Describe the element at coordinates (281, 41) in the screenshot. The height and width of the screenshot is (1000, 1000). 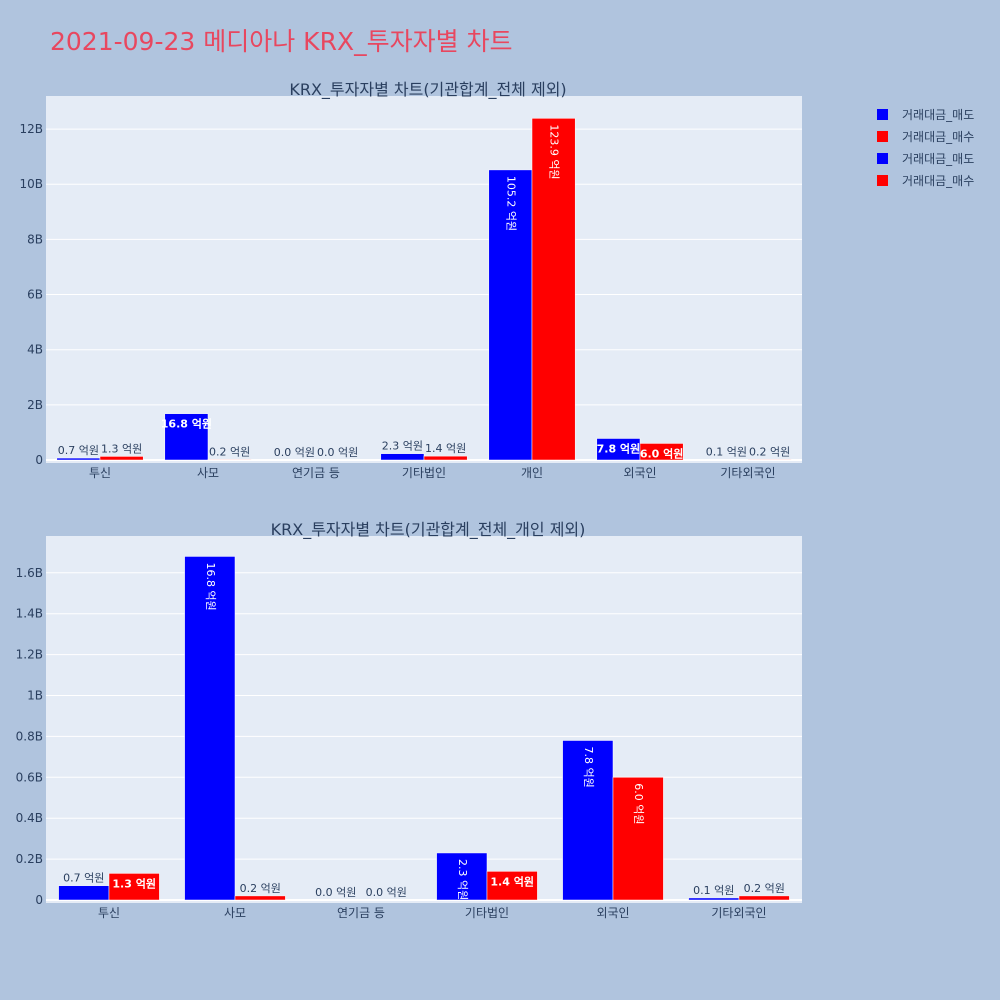
I see `page-title: 2021-09-23 메디아나 KRX_투자자별 차트` at that location.